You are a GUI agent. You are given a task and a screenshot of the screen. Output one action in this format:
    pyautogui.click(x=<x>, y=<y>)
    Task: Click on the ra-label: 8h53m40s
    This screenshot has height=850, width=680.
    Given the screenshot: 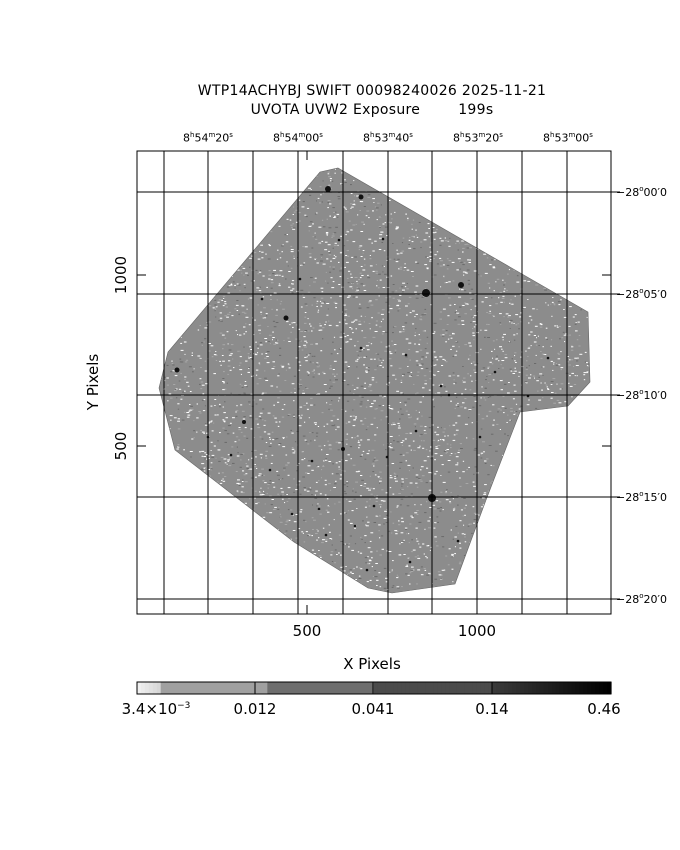 What is the action you would take?
    pyautogui.click(x=388, y=138)
    